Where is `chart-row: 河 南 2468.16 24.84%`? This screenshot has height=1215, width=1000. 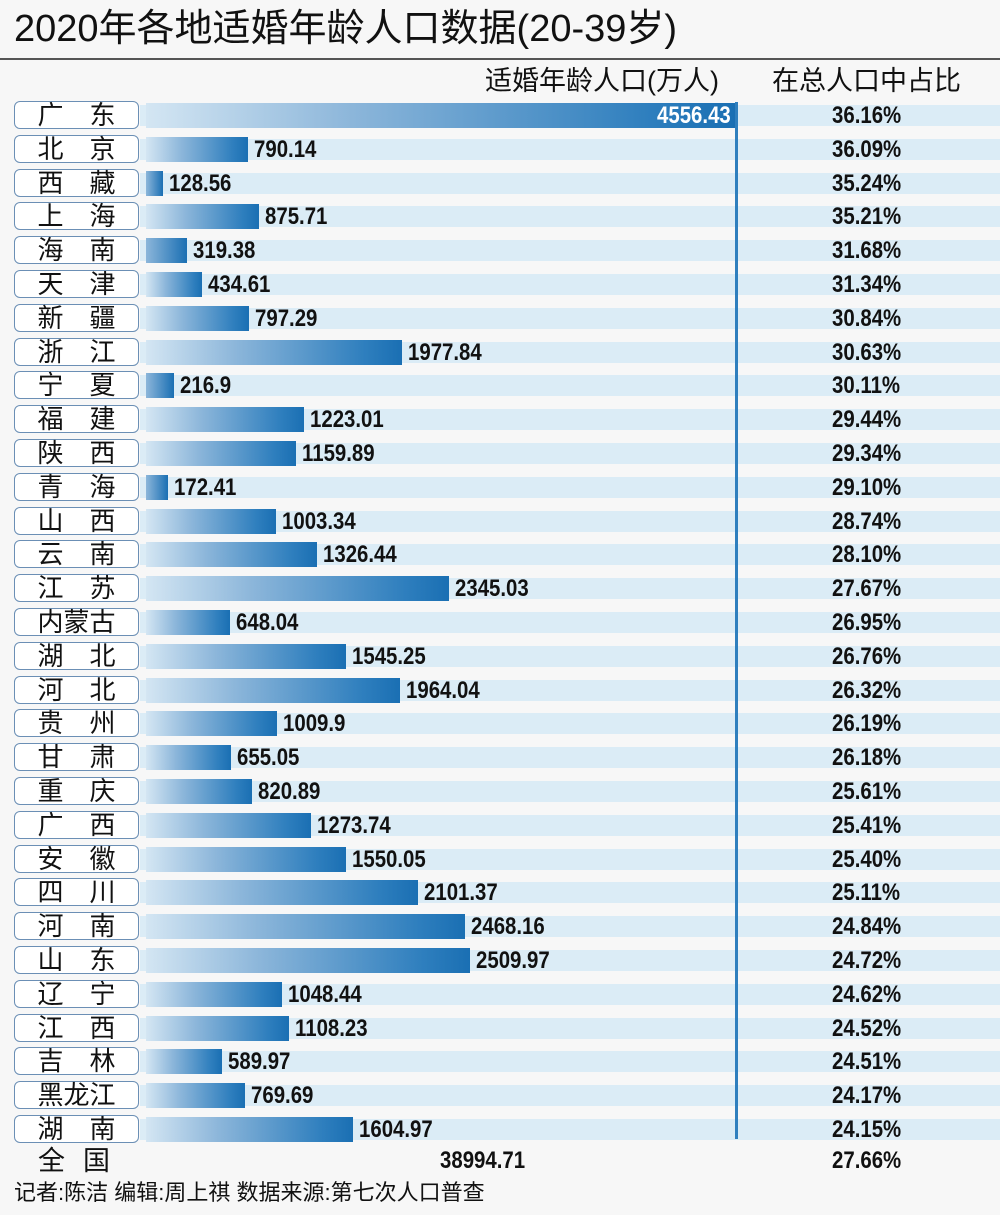 chart-row: 河 南 2468.16 24.84% is located at coordinates (500, 927).